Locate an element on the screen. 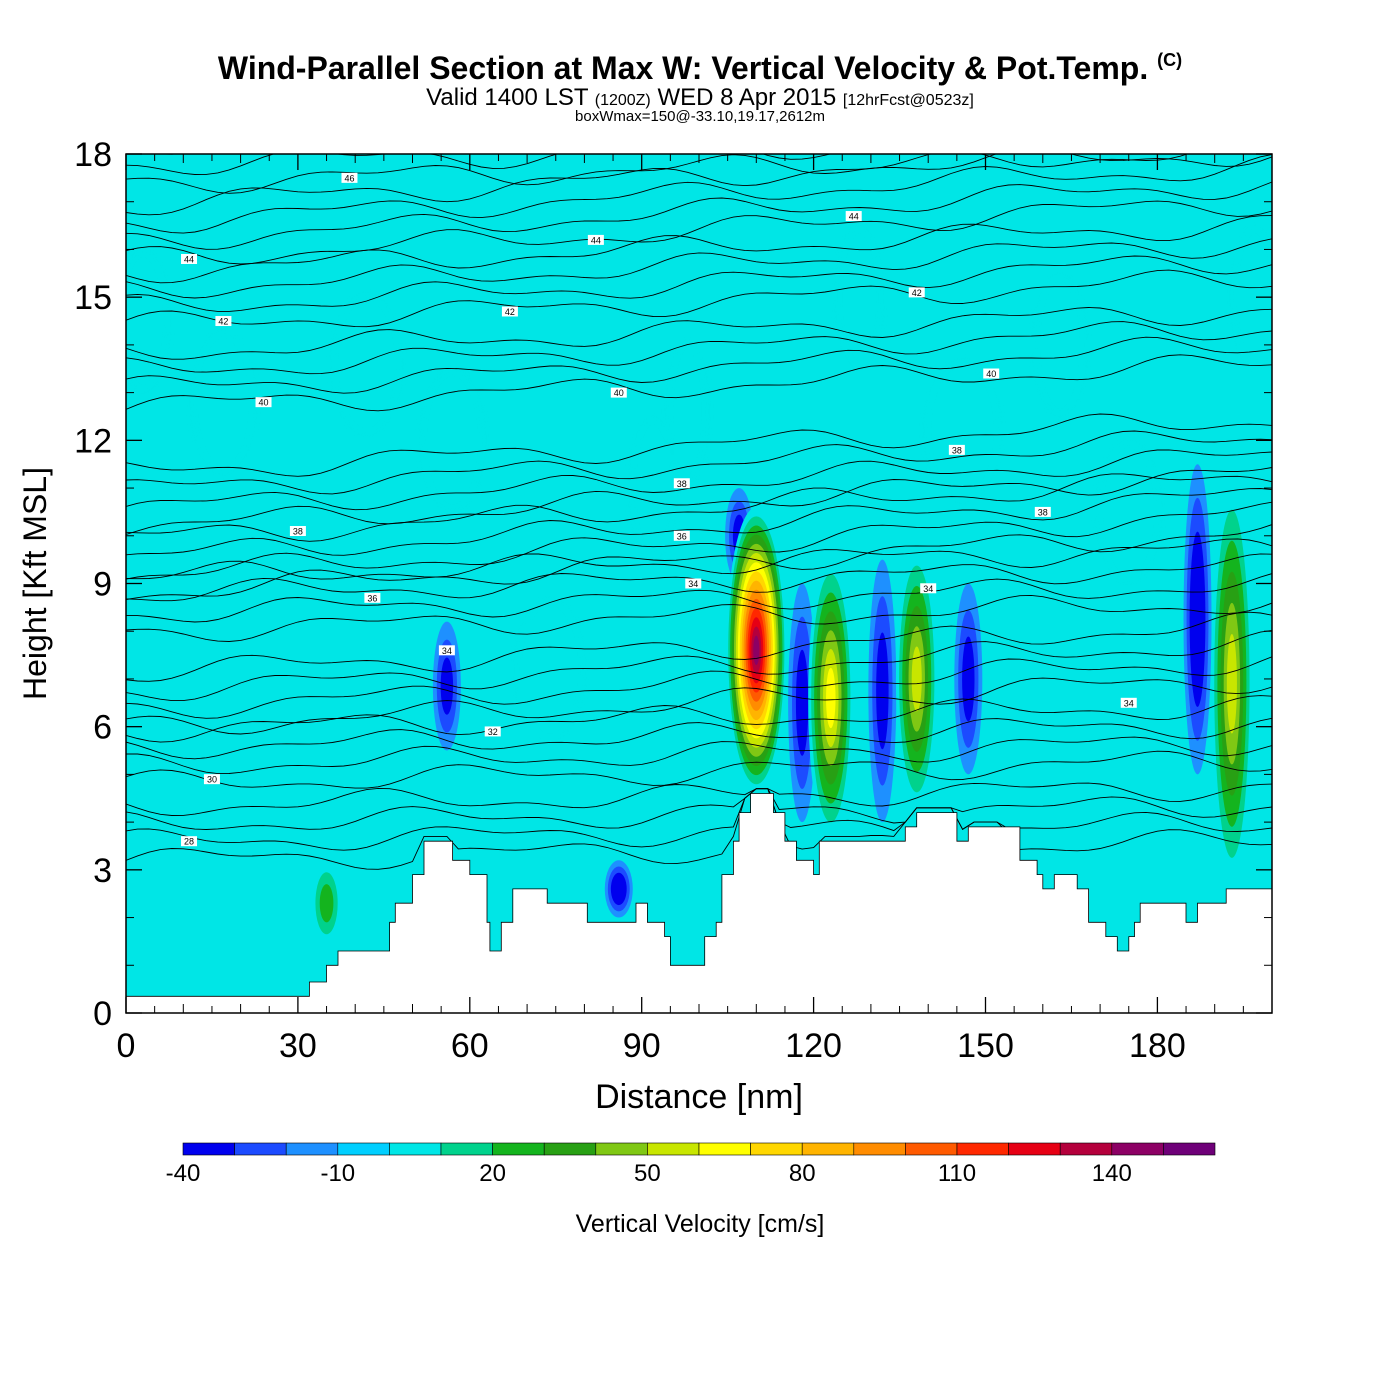  colorbar-tick-label: 80 is located at coordinates (802, 1173).